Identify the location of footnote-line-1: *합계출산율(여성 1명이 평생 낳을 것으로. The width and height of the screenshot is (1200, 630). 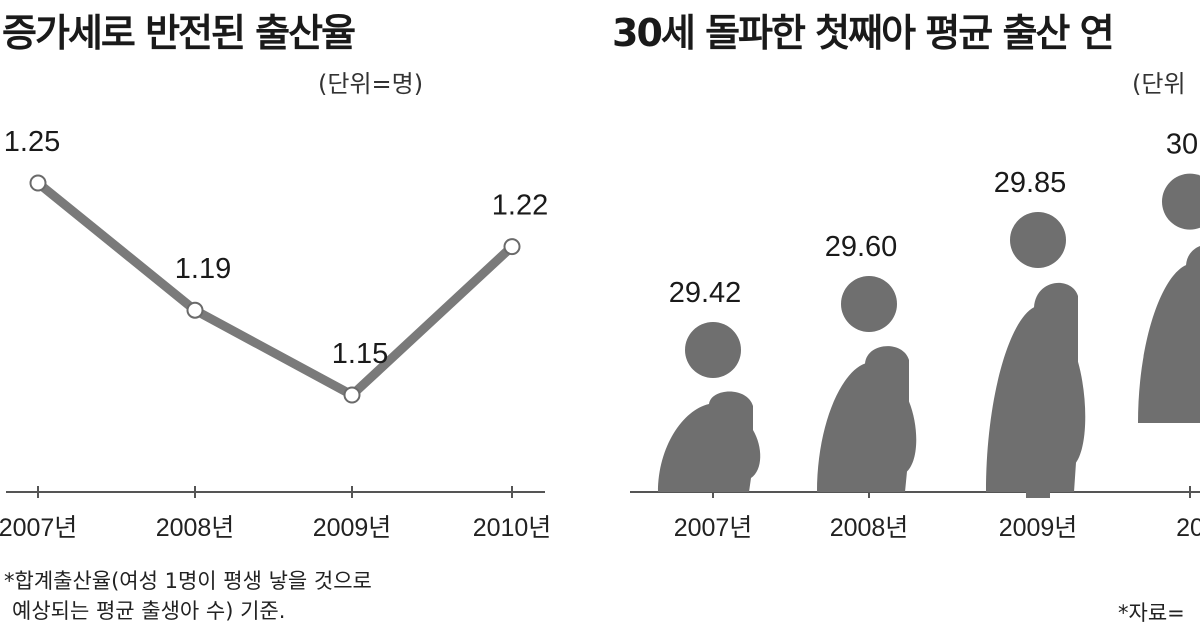
(188, 581).